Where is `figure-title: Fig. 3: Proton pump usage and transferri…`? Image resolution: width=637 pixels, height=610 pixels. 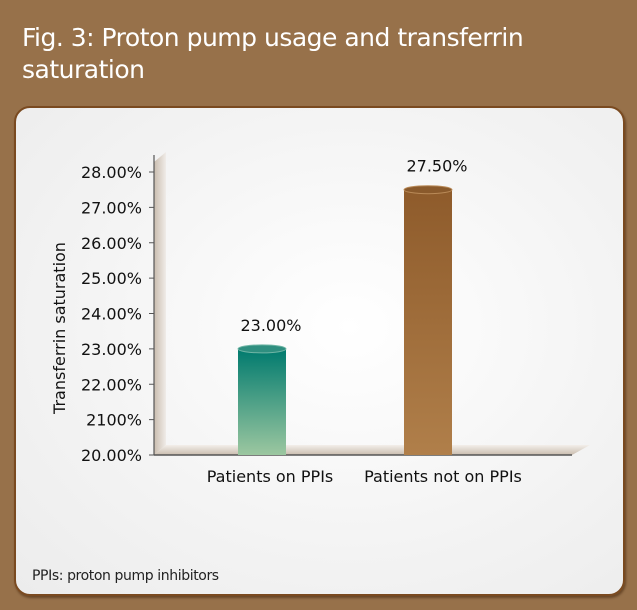 figure-title: Fig. 3: Proton pump usage and transferri… is located at coordinates (273, 53).